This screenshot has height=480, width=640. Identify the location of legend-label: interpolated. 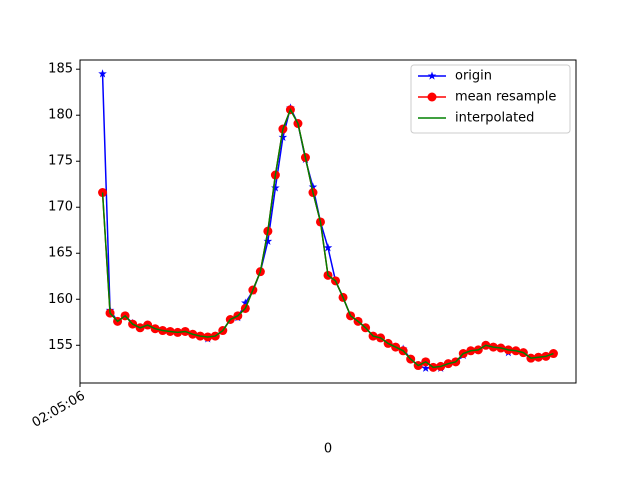
(494, 118).